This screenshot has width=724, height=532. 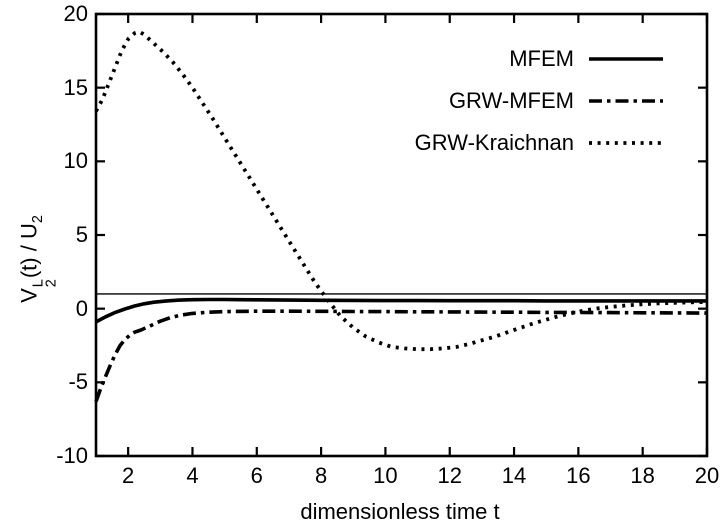 I want to click on legend-item-grw-kraichnan: GRW-Kraichnan, so click(x=540, y=143).